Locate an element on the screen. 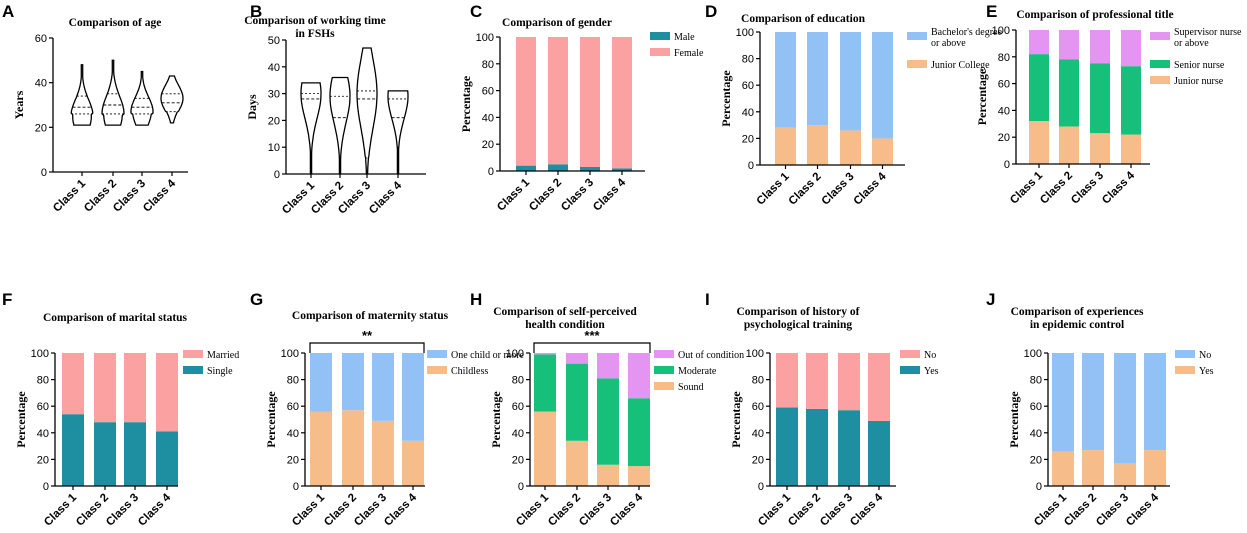 The height and width of the screenshot is (533, 1247). legend-label: Junior College is located at coordinates (960, 65).